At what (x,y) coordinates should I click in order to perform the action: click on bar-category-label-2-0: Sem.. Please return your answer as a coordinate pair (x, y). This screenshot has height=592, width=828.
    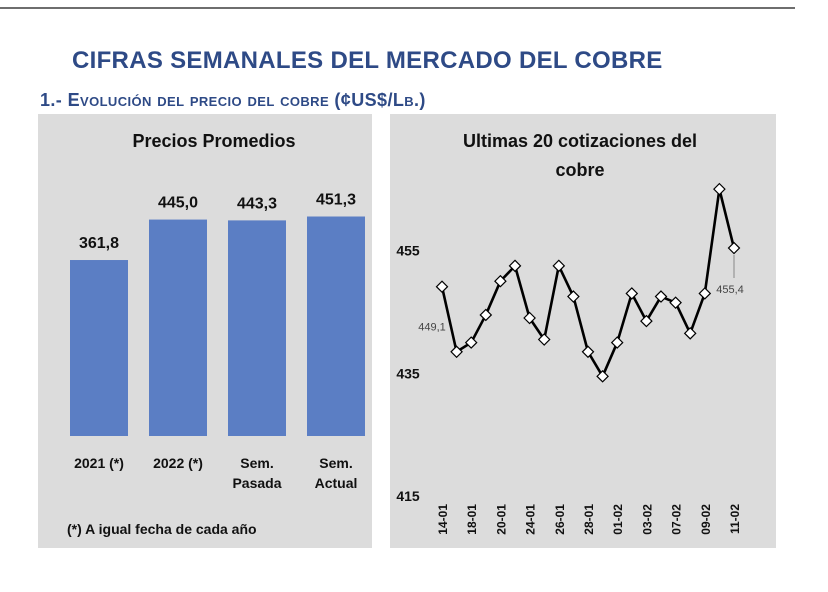
    Looking at the image, I should click on (256, 463).